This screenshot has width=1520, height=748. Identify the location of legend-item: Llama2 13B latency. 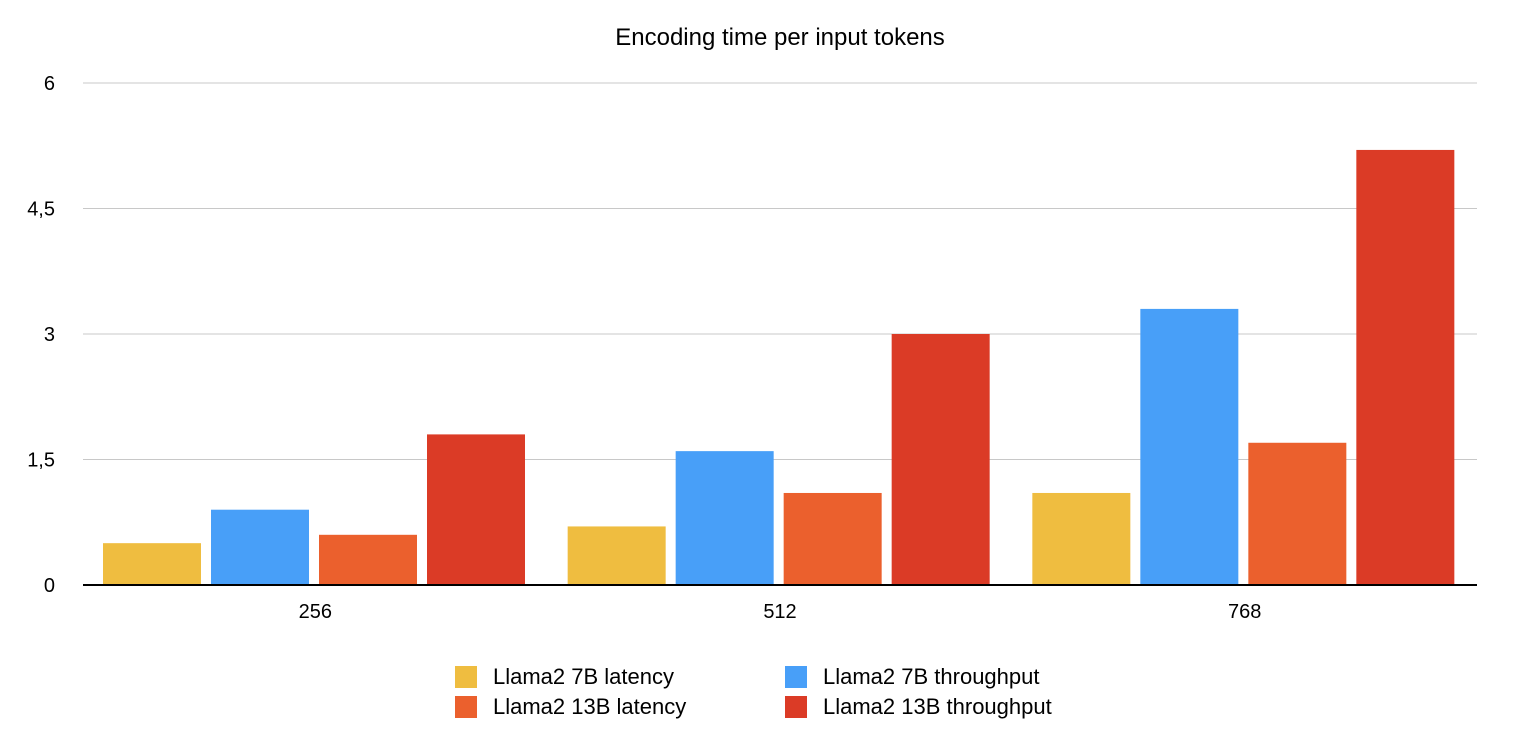
(620, 707).